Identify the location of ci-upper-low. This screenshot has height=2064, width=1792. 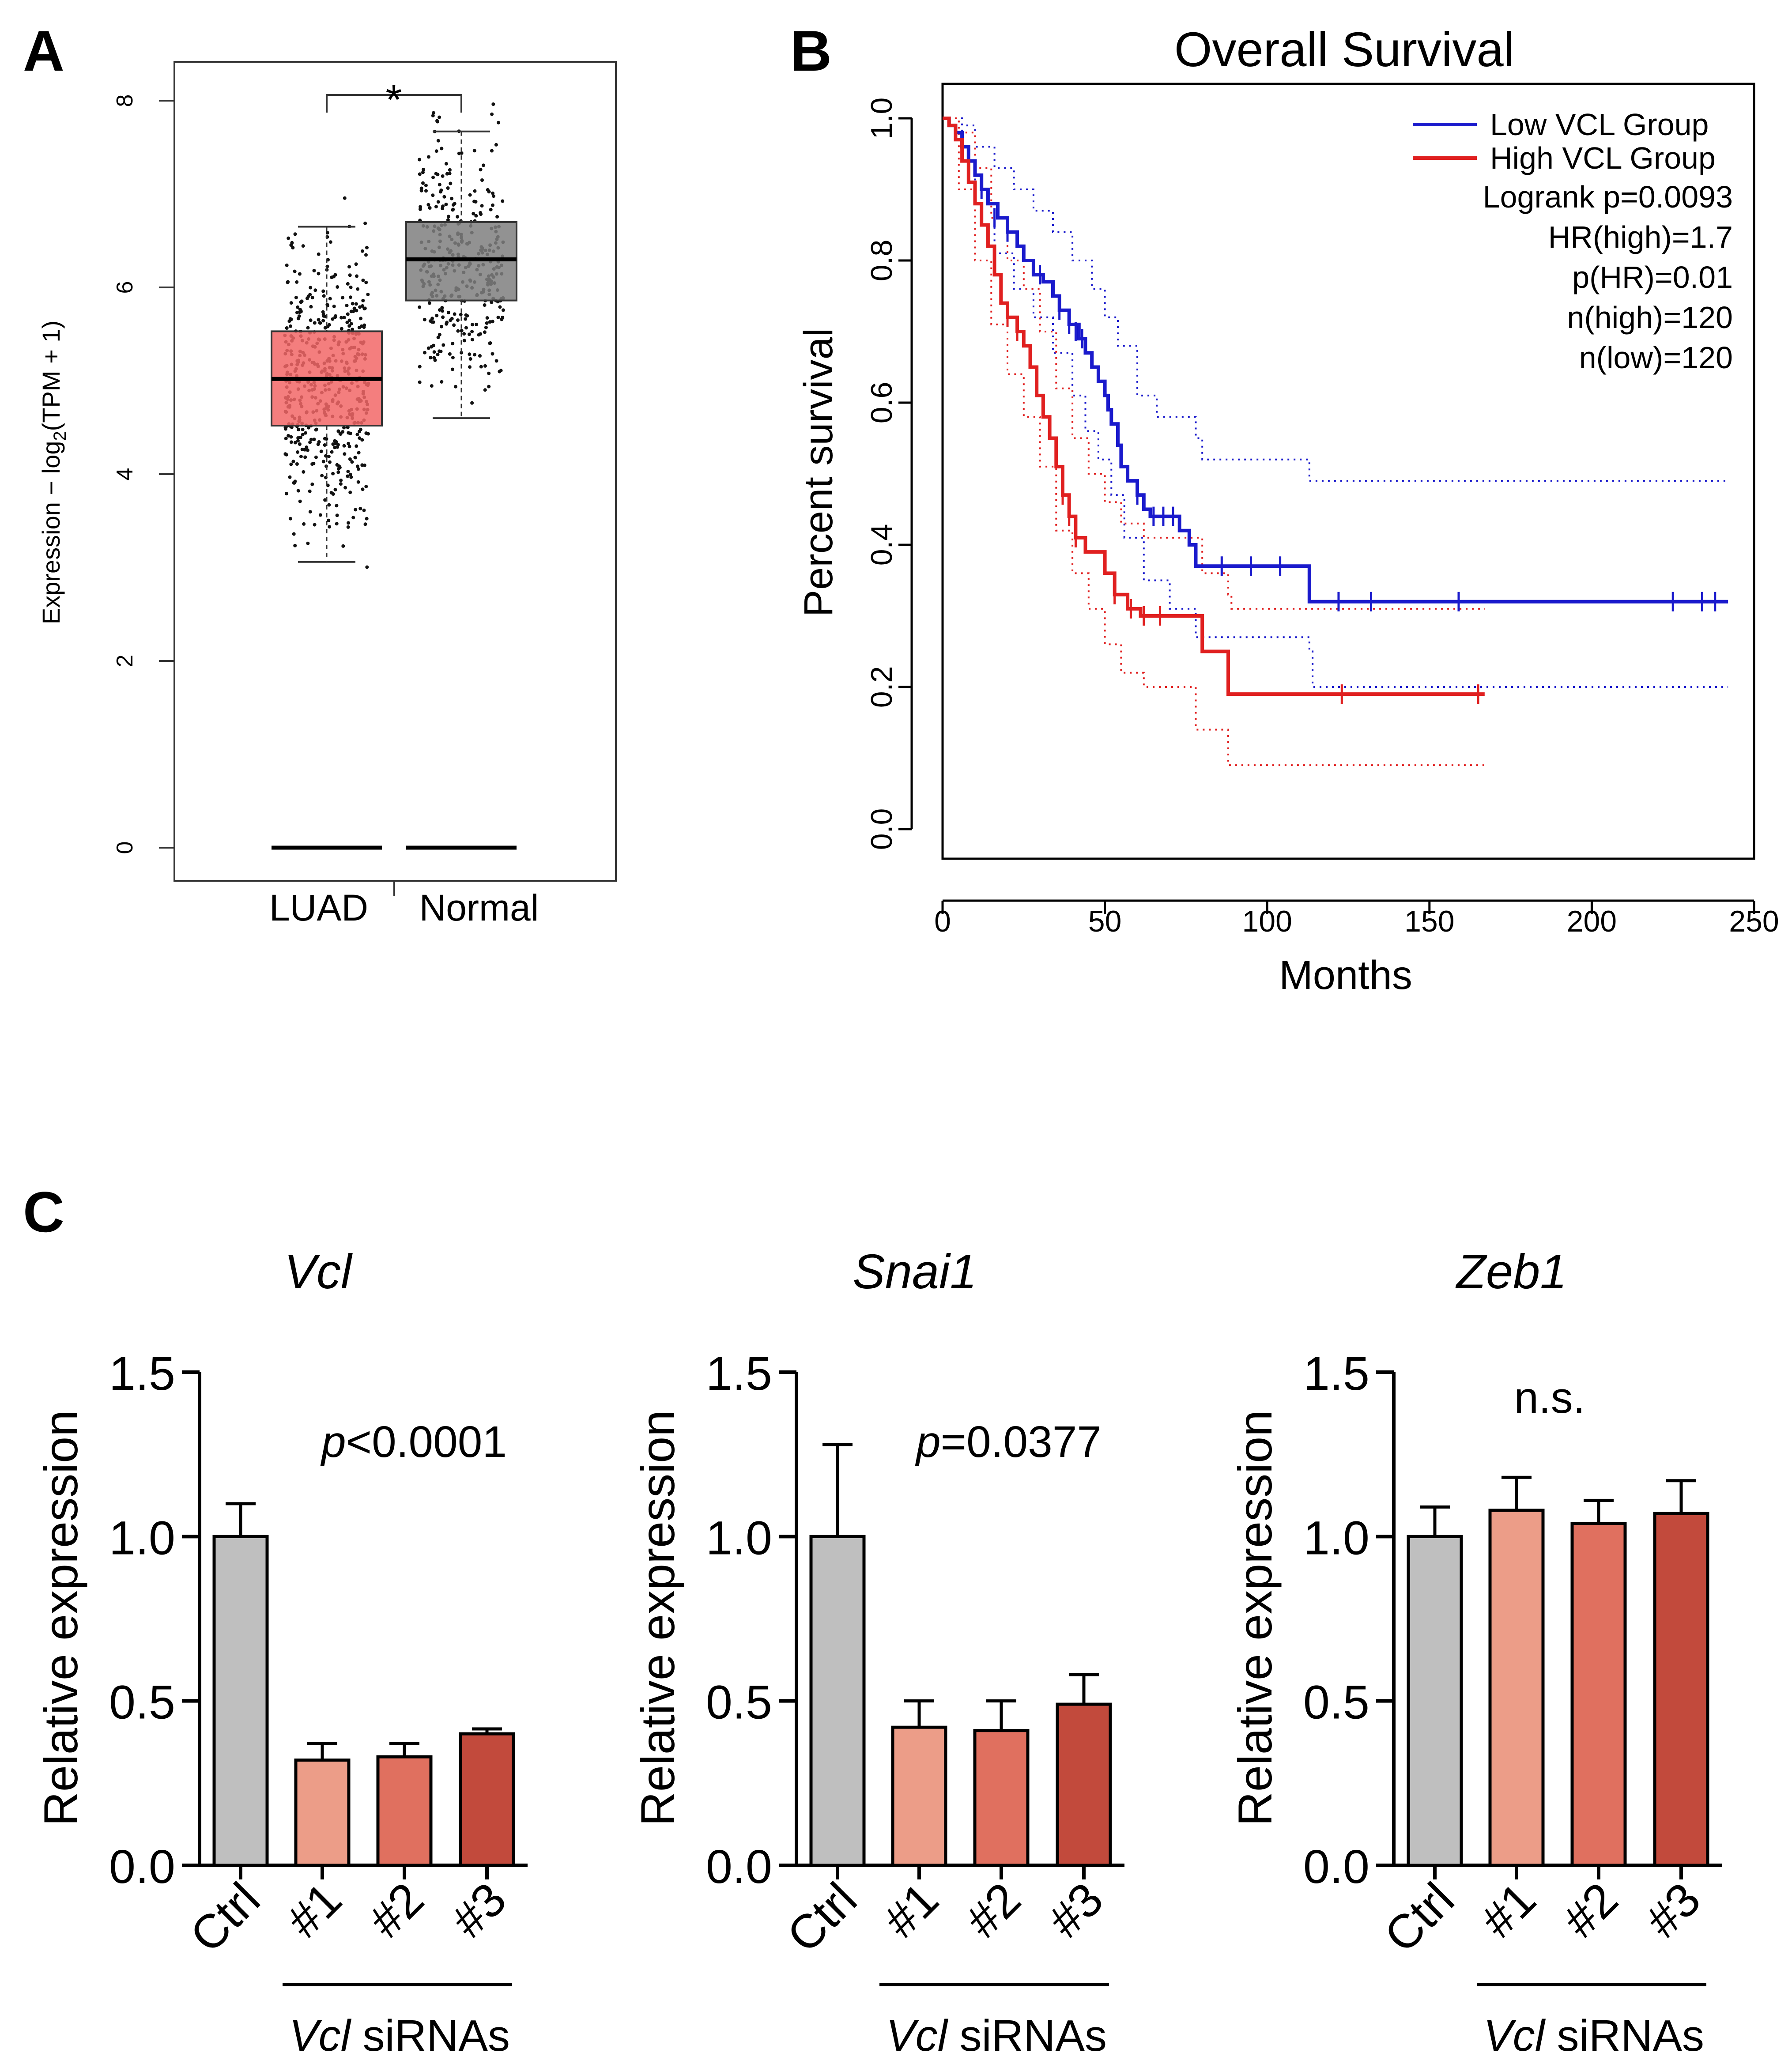
(1335, 299).